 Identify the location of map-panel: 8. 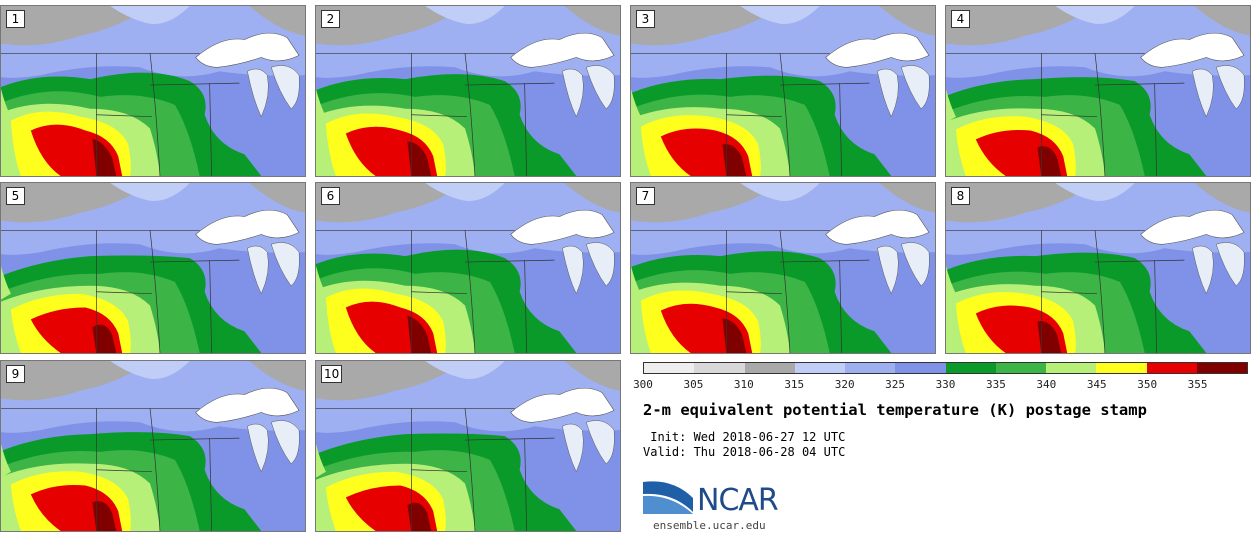
(1098, 268).